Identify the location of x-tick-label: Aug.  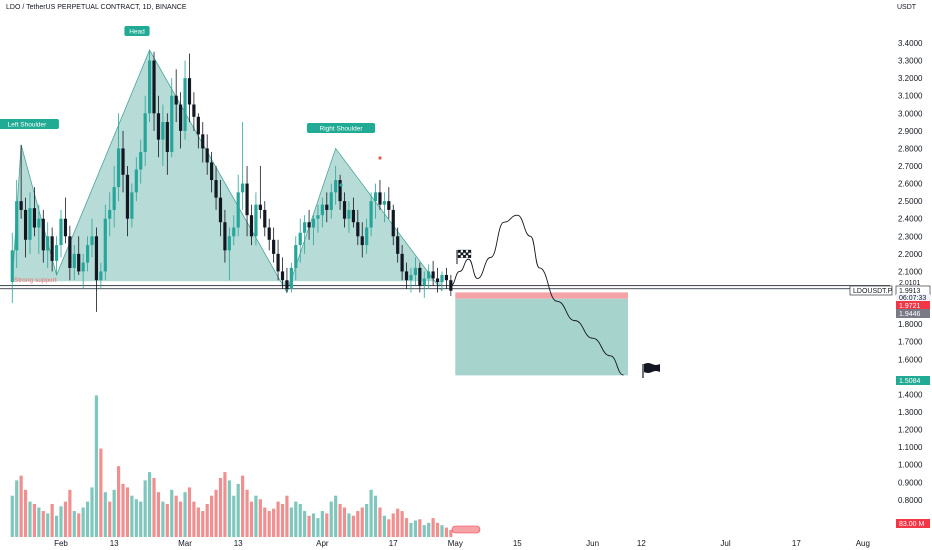
(863, 543).